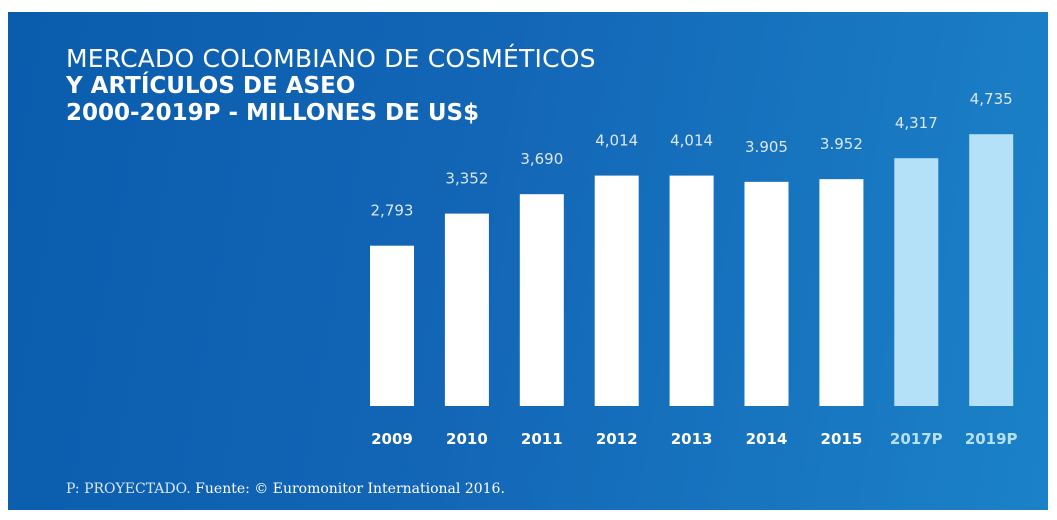  I want to click on category-label: 2013, so click(692, 439).